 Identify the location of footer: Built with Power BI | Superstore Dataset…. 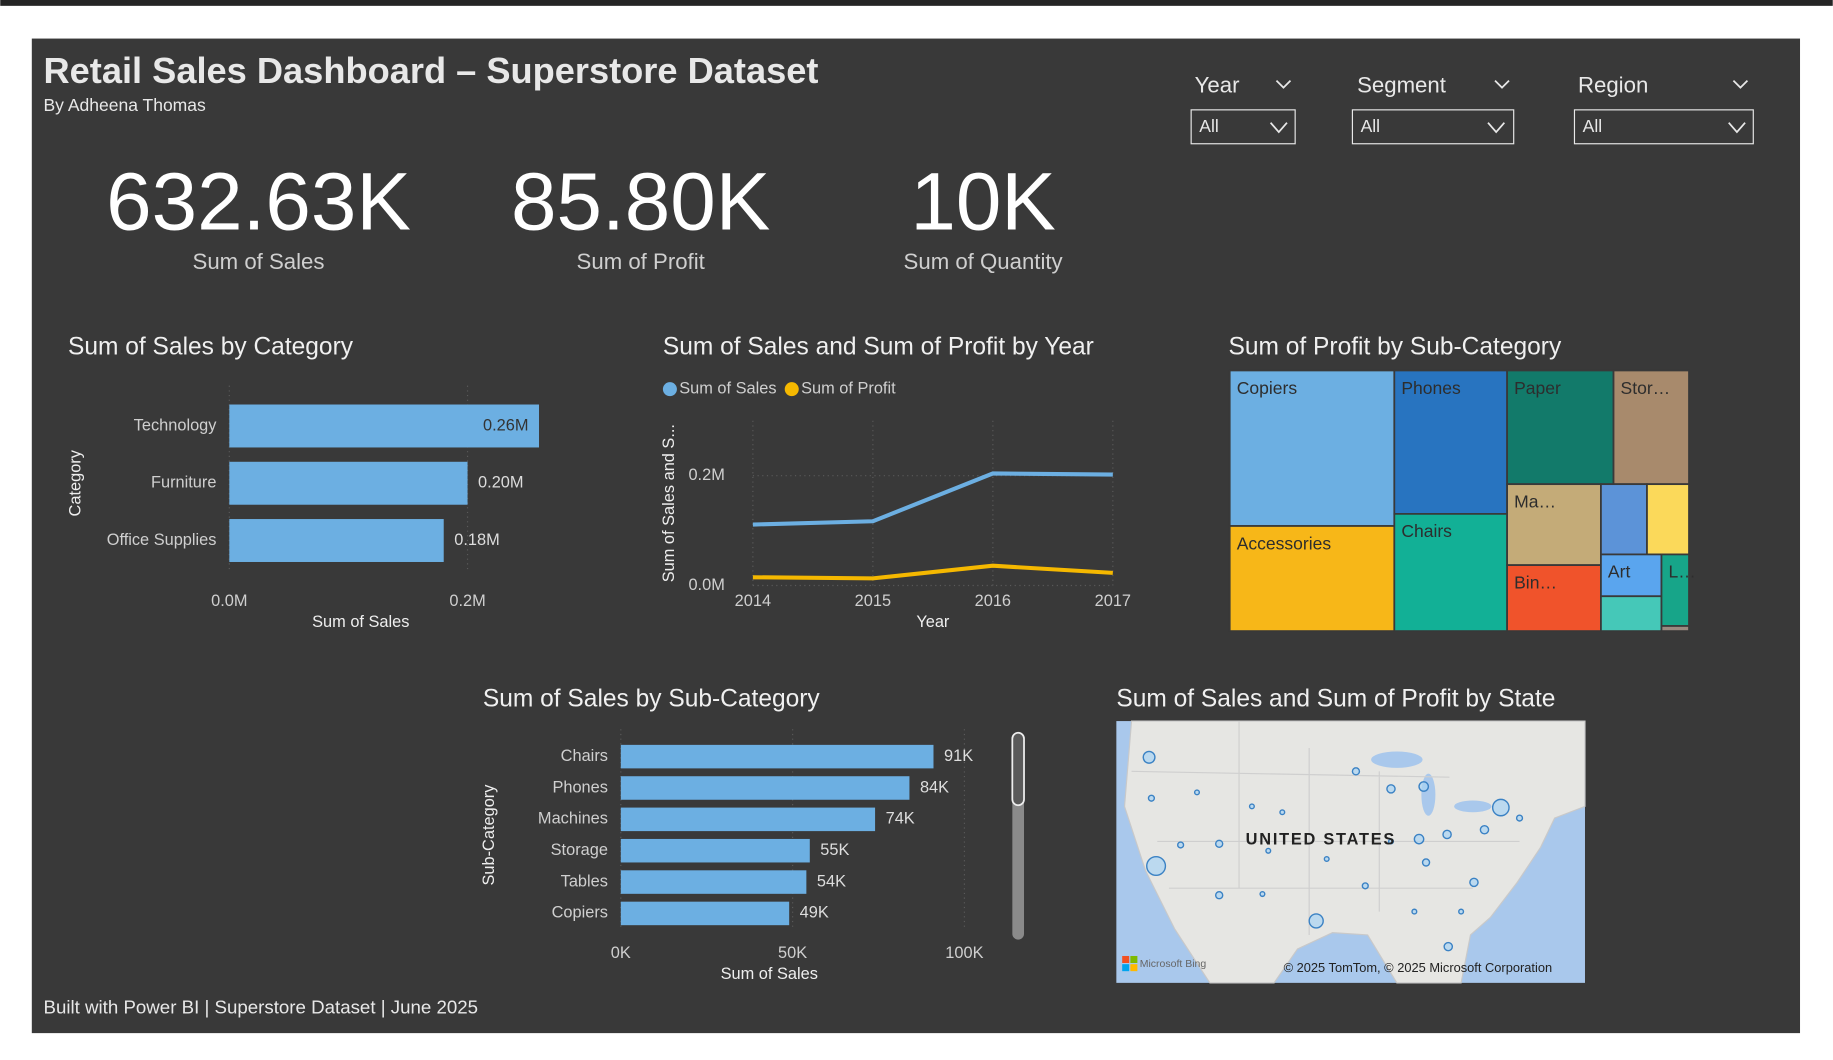
(260, 1007).